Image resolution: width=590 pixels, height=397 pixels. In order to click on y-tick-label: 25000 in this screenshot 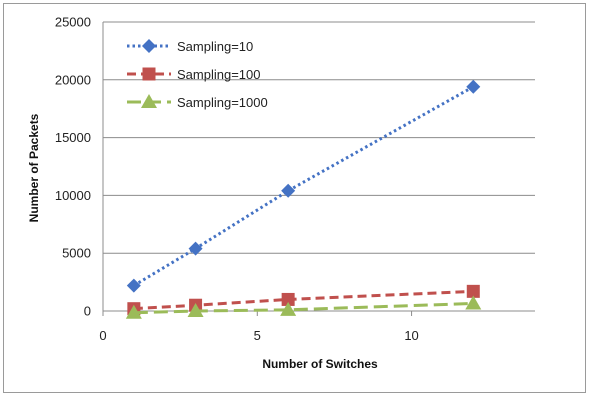, I will do `click(73, 22)`.